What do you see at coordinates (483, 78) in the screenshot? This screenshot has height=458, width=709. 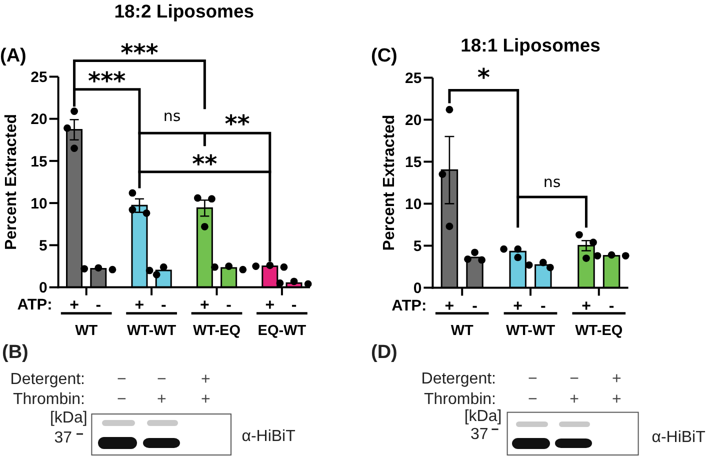 I see `annotation: *` at bounding box center [483, 78].